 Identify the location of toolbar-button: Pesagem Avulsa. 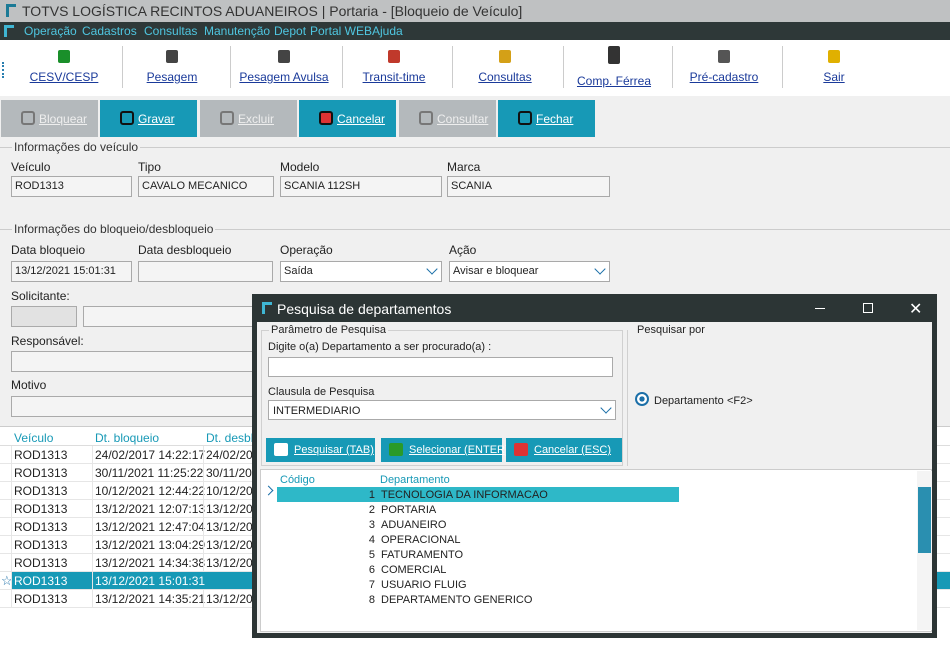
(284, 77).